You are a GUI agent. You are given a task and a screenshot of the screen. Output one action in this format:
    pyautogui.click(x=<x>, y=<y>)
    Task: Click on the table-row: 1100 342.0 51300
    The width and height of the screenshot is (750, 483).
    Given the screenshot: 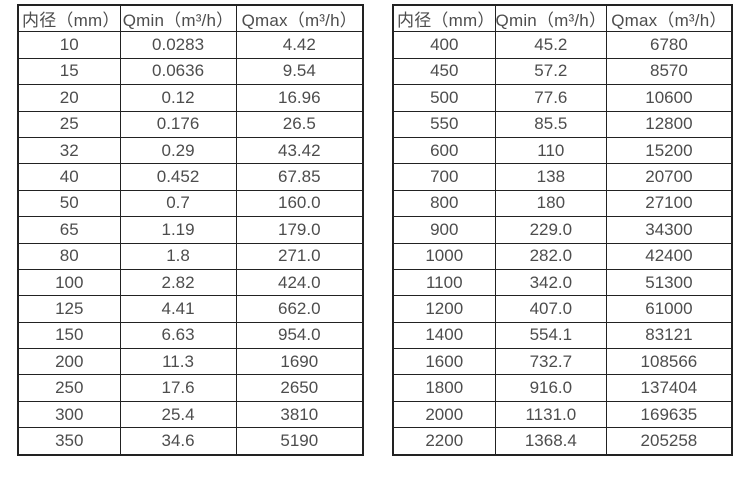 What is the action you would take?
    pyautogui.click(x=562, y=282)
    